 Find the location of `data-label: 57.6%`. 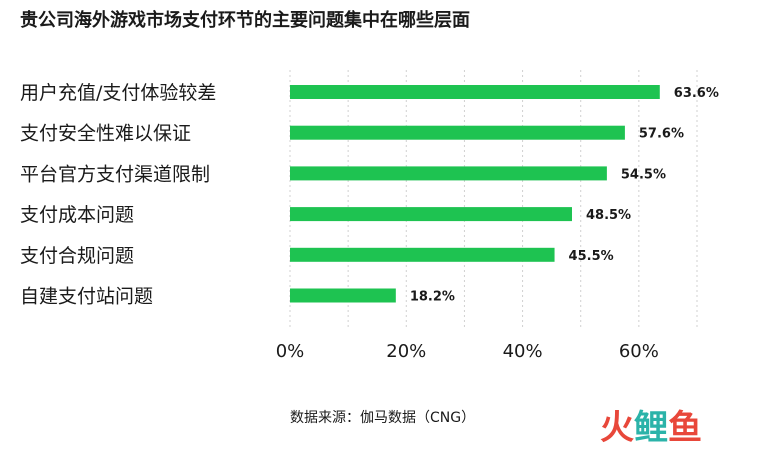

data-label: 57.6% is located at coordinates (661, 134).